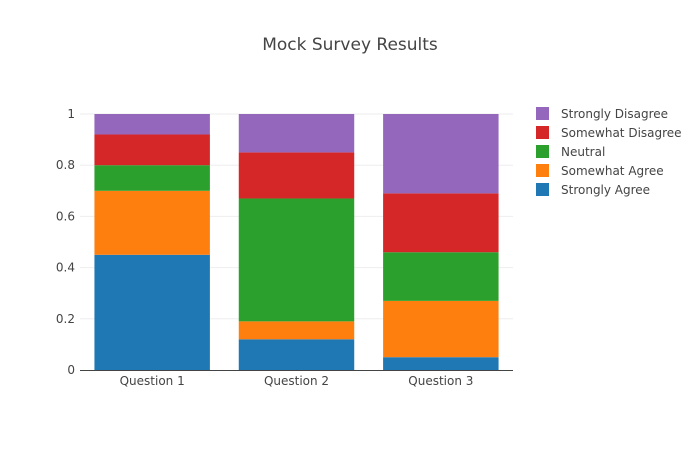  I want to click on x-tick-label: Question 2, so click(296, 381).